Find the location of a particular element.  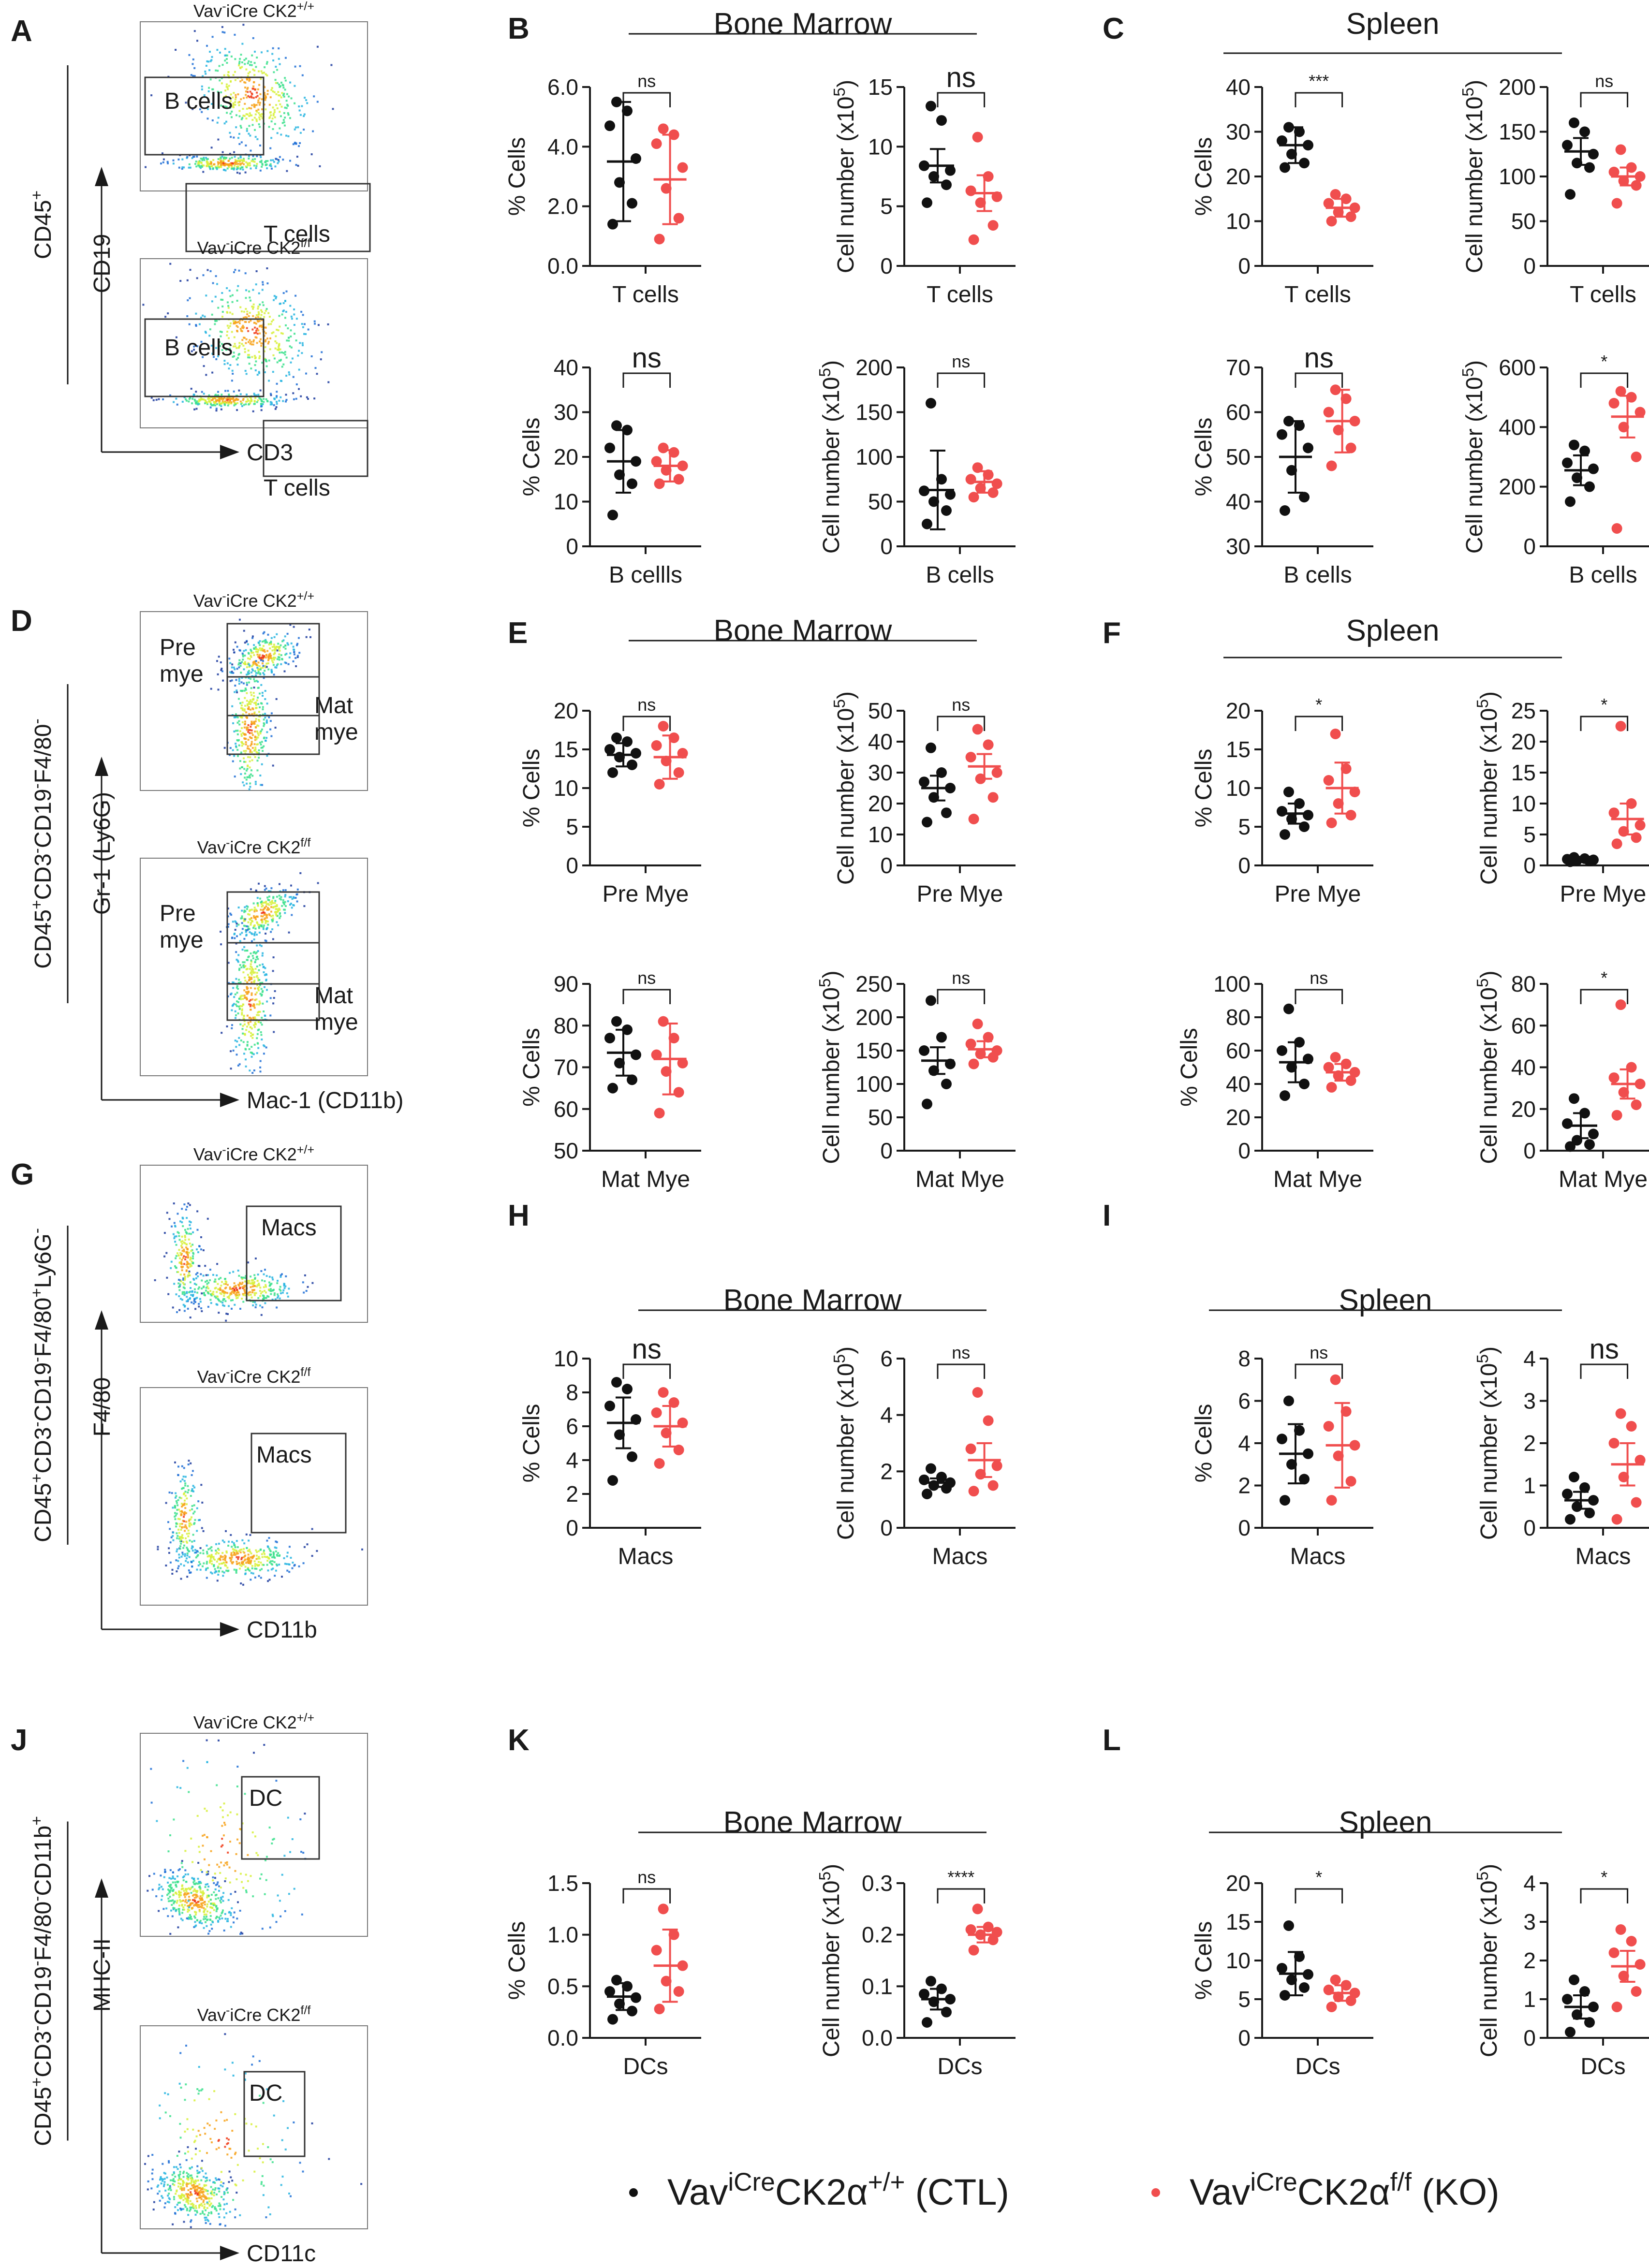

event-cloud is located at coordinates (227, 1837).